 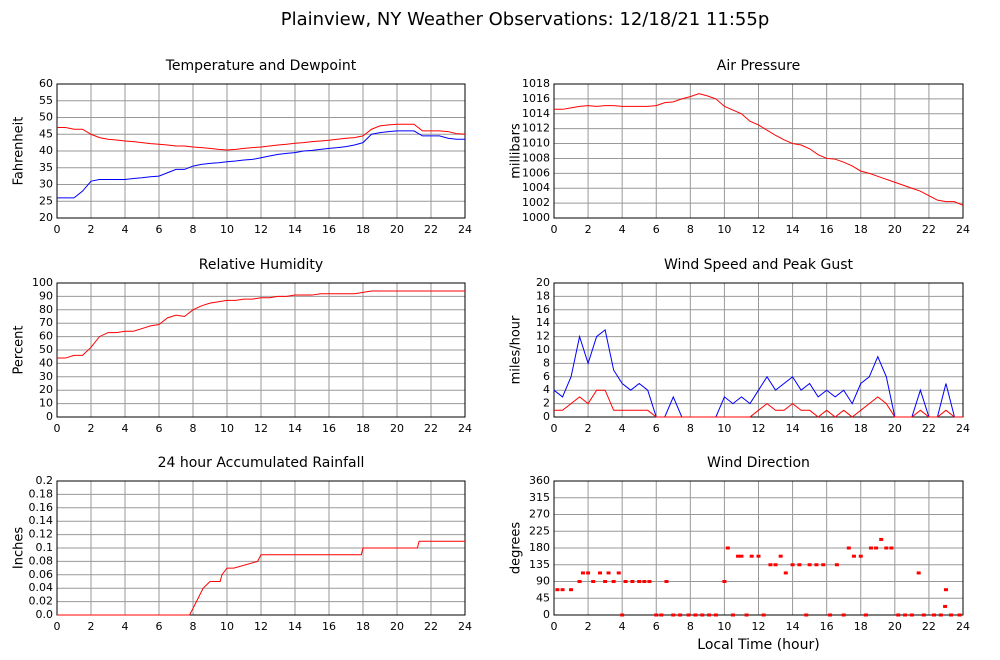 What do you see at coordinates (46, 403) in the screenshot?
I see `y-tick-label: 10` at bounding box center [46, 403].